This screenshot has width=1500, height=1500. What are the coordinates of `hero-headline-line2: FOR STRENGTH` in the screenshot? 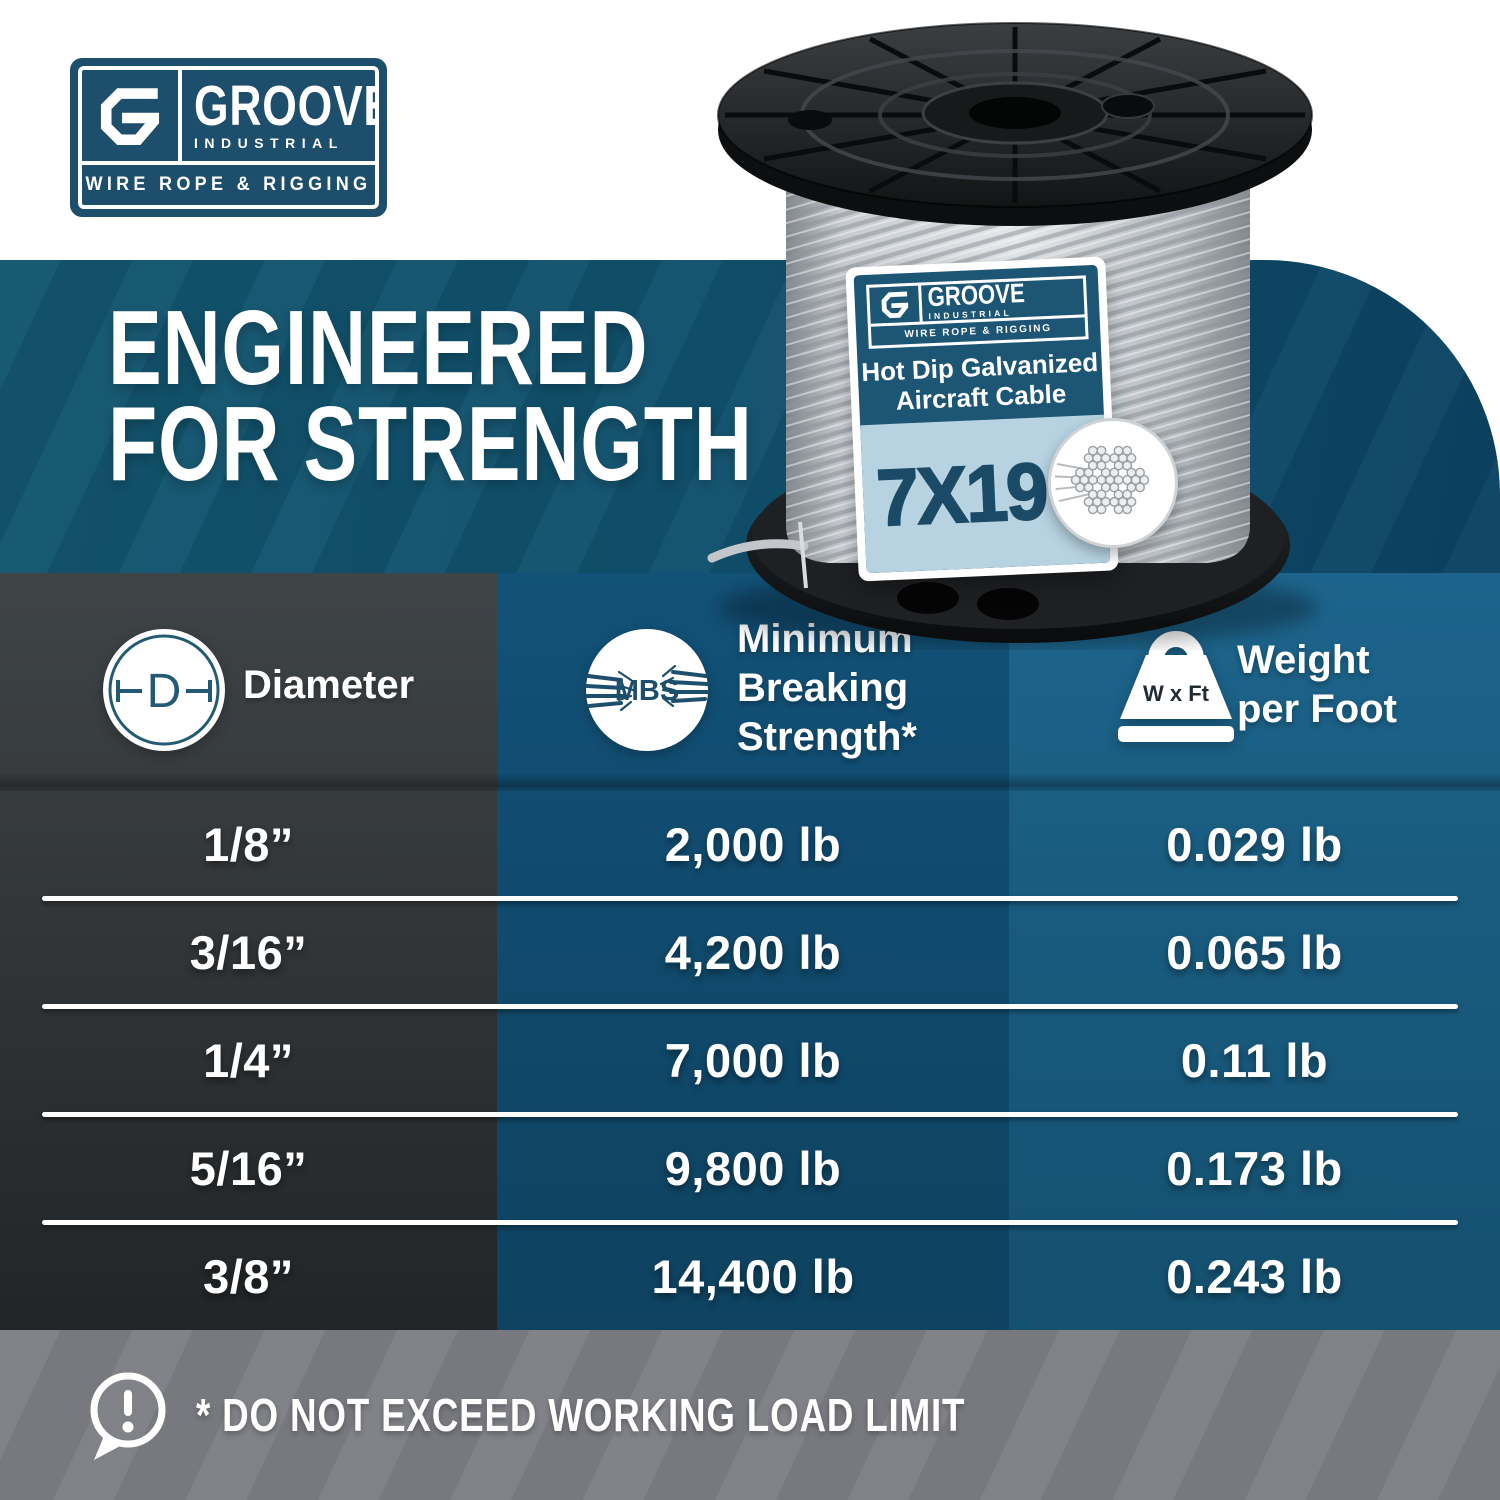 It's located at (430, 444).